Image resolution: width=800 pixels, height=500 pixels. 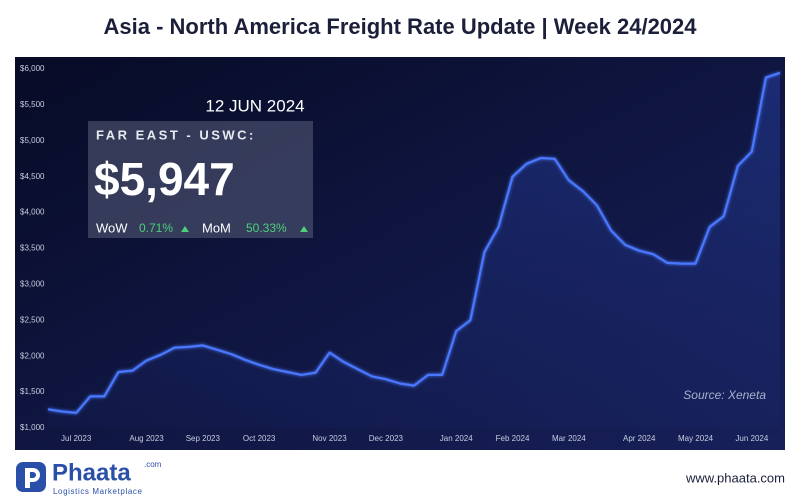 What do you see at coordinates (32, 355) in the screenshot?
I see `y-tick-label: $2,000` at bounding box center [32, 355].